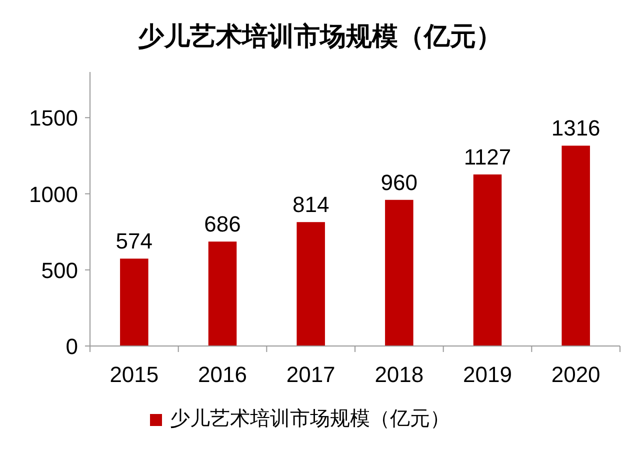 This screenshot has height=455, width=640. What do you see at coordinates (53, 194) in the screenshot?
I see `y-tick-label: 1000` at bounding box center [53, 194].